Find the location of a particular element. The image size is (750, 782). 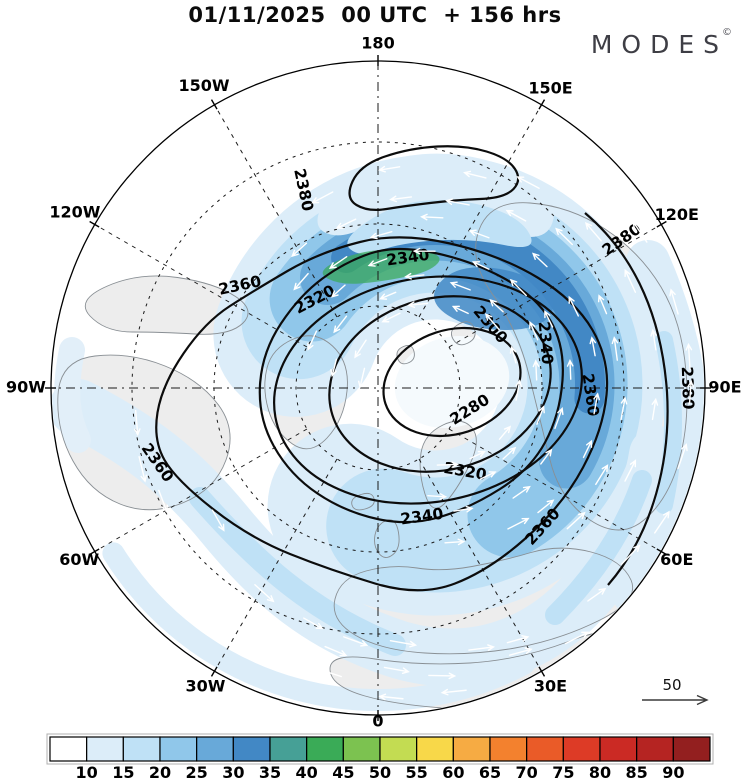

colorbar-tick-label: 65 is located at coordinates (490, 772).